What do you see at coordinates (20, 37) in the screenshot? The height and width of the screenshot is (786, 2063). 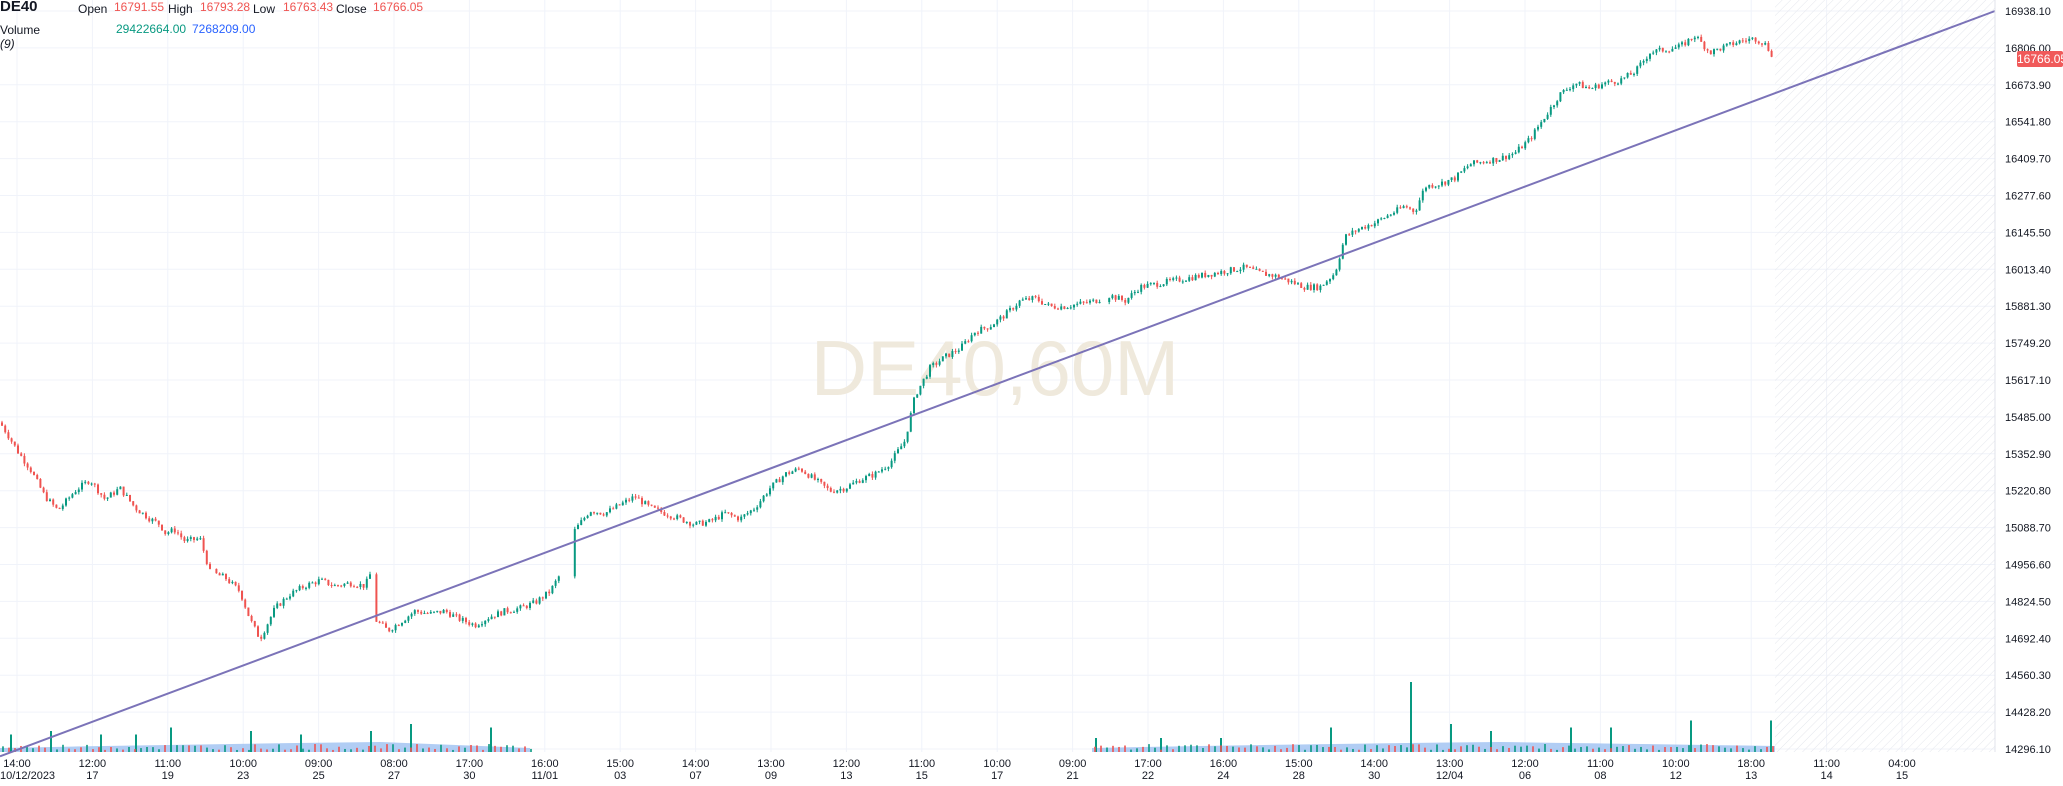 I see `volume-title: Volume (9)` at bounding box center [20, 37].